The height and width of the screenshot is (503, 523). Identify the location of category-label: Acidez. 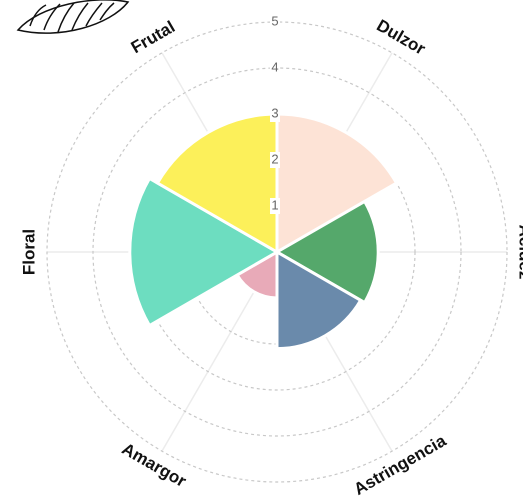
(519, 252).